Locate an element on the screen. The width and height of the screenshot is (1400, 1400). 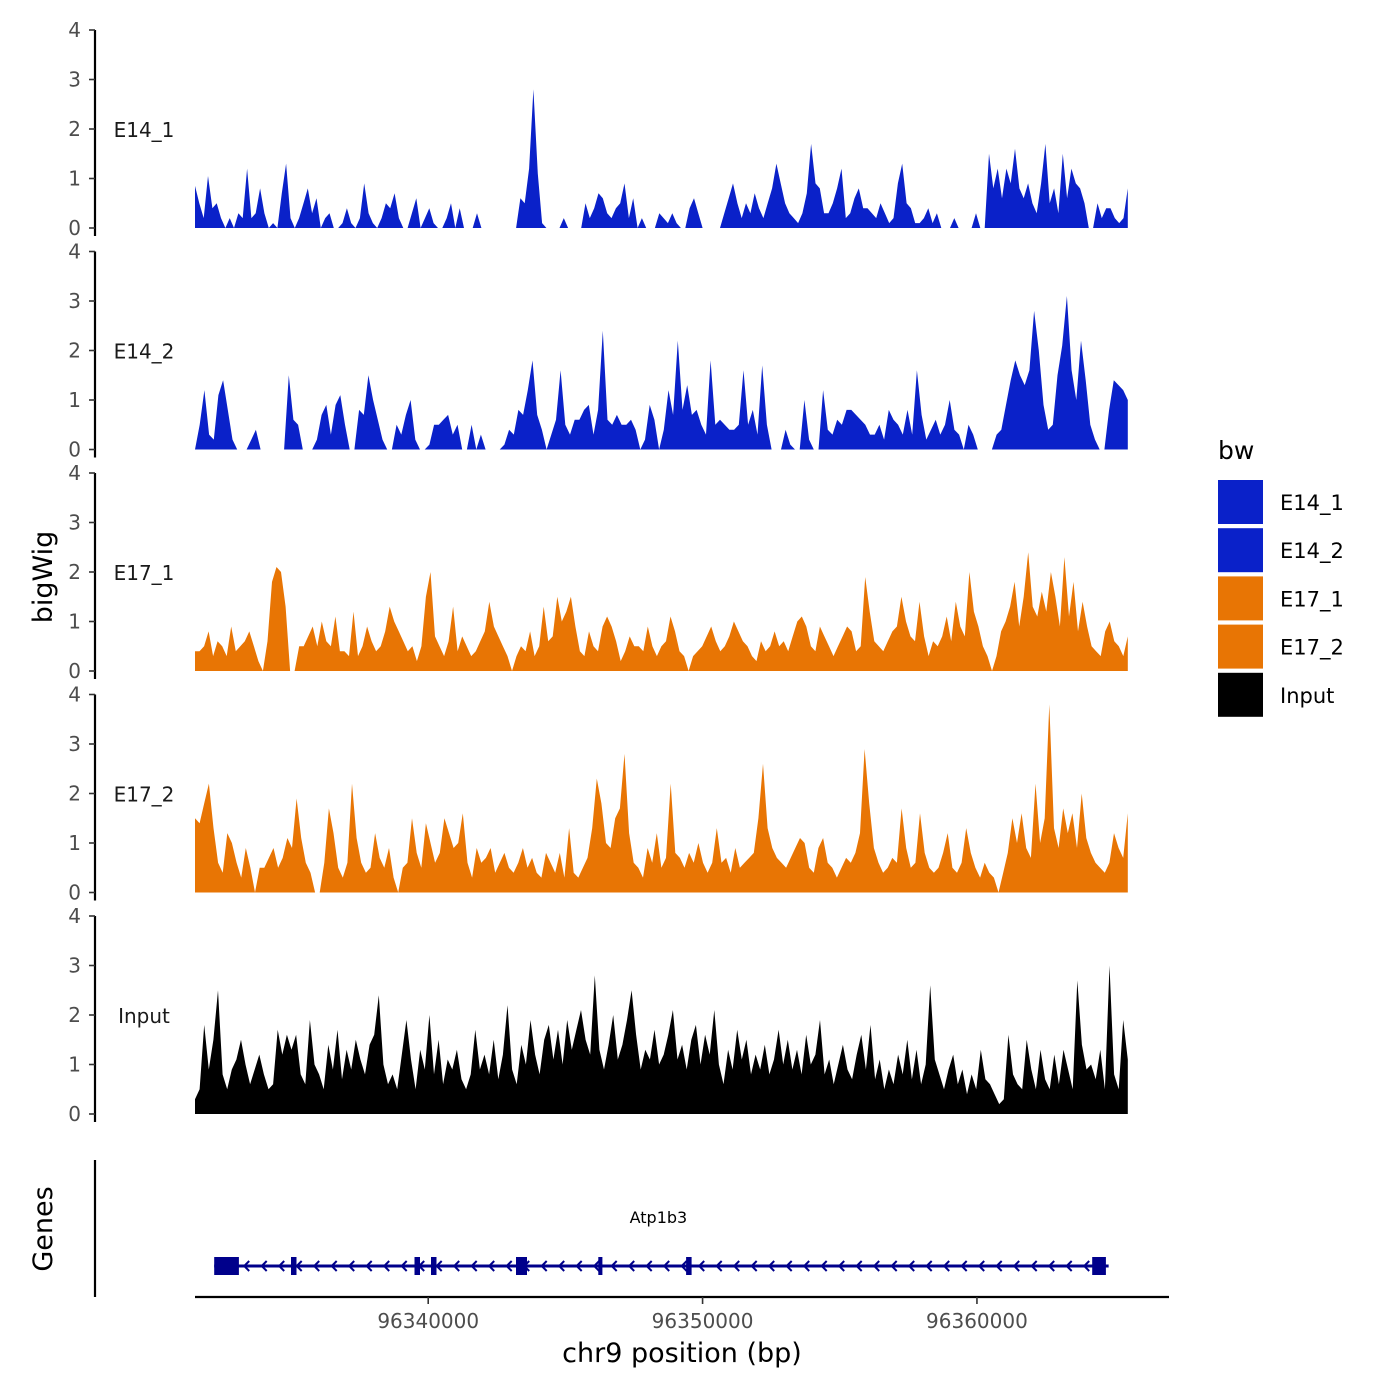
legend-label: E14_2 is located at coordinates (1312, 551).